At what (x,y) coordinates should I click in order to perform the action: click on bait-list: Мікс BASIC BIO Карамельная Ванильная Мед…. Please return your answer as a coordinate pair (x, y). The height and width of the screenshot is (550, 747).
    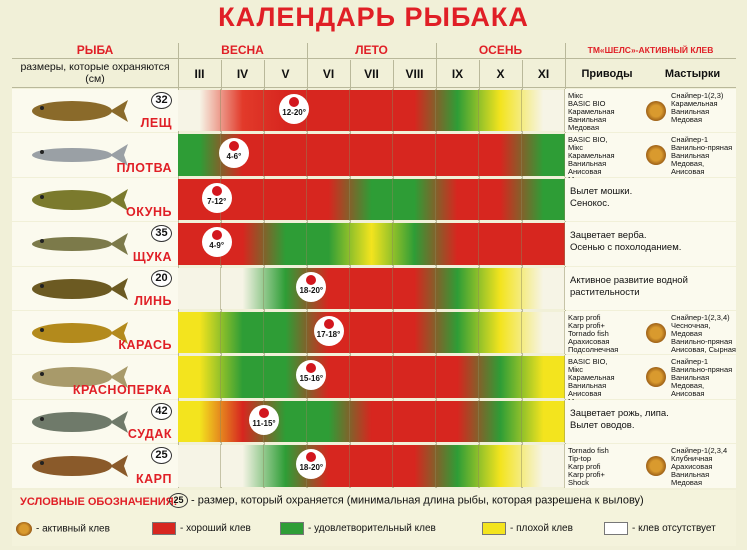
    Looking at the image, I should click on (591, 111).